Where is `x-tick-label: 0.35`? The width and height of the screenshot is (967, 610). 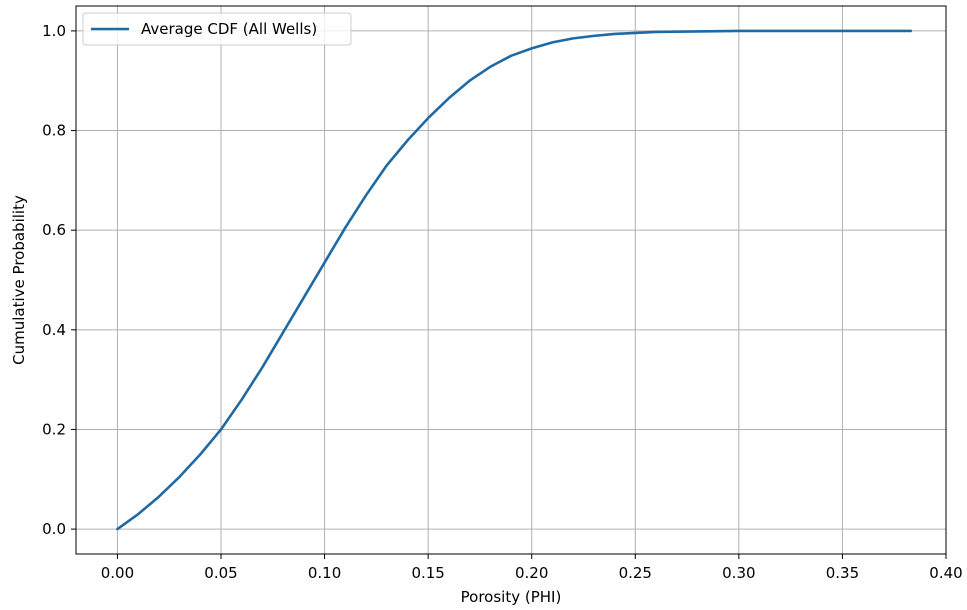
x-tick-label: 0.35 is located at coordinates (842, 573).